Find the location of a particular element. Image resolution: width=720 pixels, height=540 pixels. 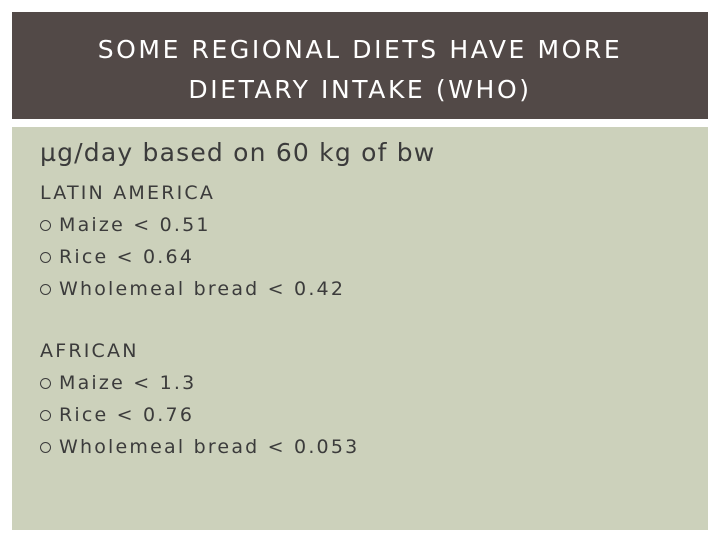

list-item: Wholemeal bread < 0.053 is located at coordinates (199, 447).